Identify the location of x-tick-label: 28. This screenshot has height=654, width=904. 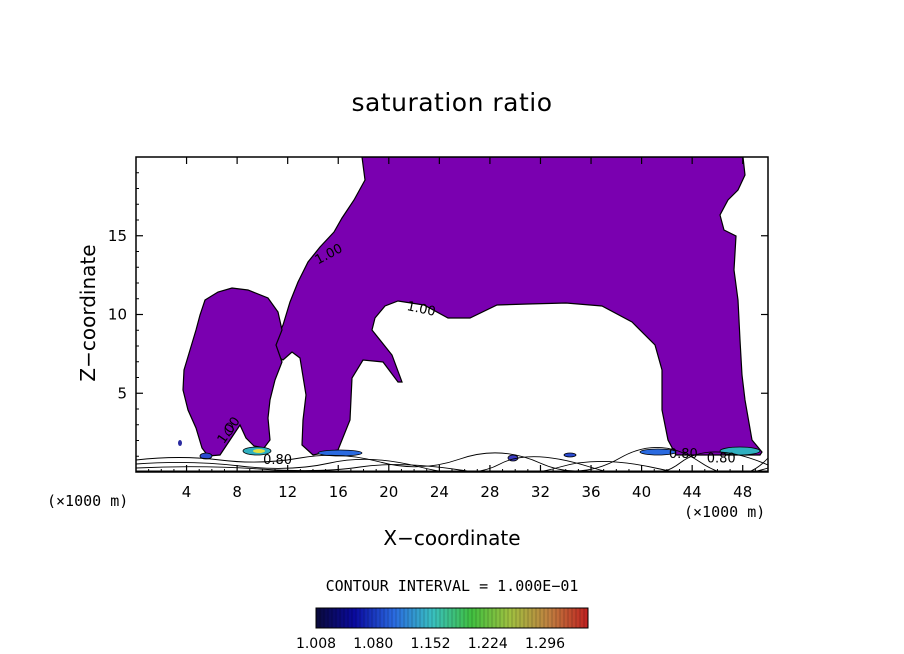
(489, 492).